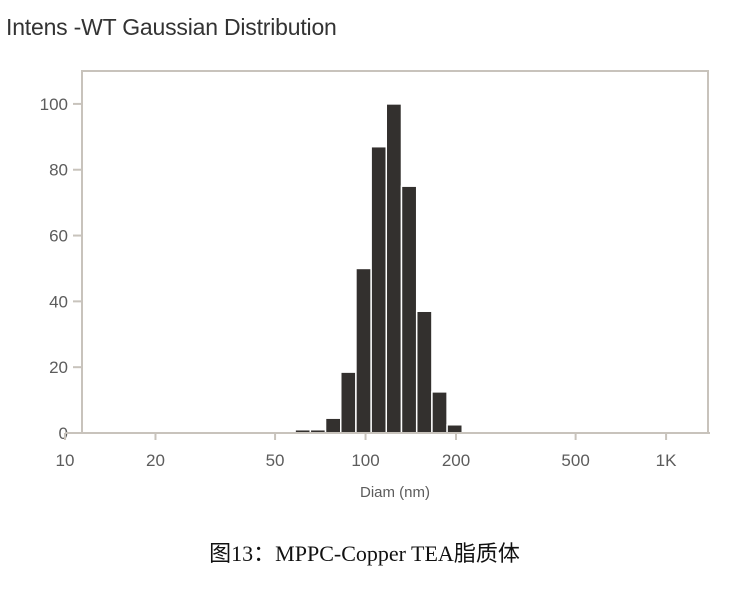  I want to click on chart-title: Intens -WT Gaussian Distribution, so click(171, 27).